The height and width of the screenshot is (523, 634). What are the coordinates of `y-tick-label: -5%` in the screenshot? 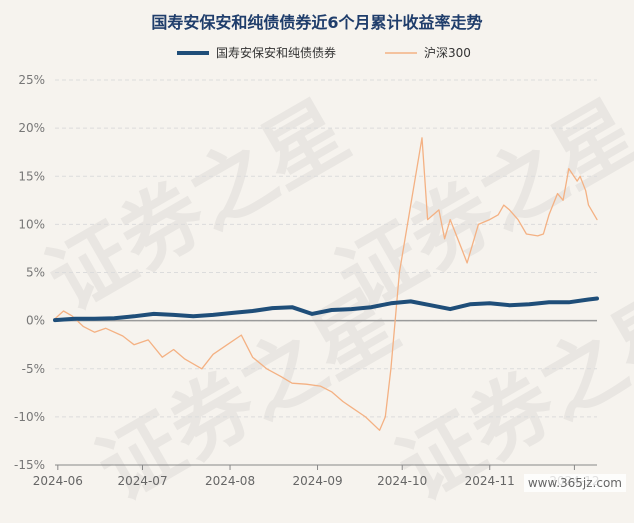 It's located at (33, 369).